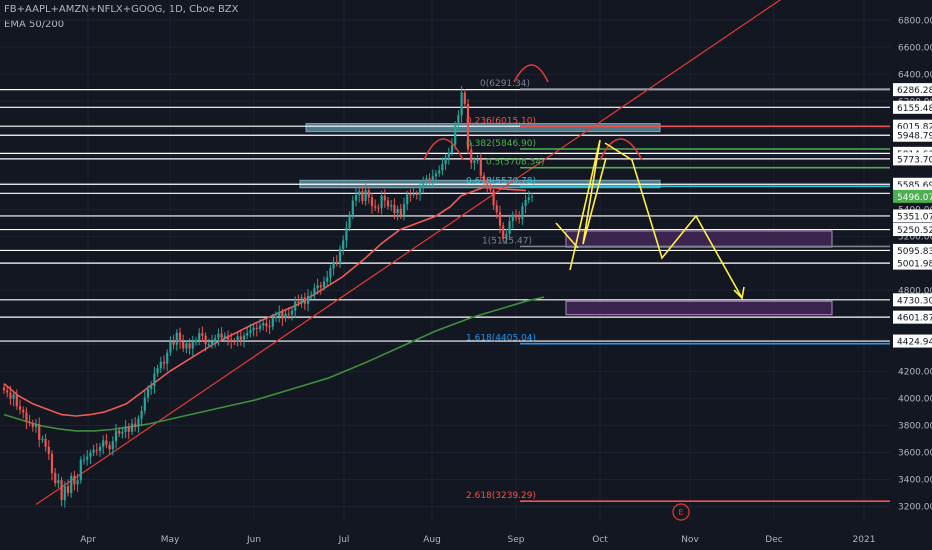  I want to click on purple-zone, so click(699, 308).